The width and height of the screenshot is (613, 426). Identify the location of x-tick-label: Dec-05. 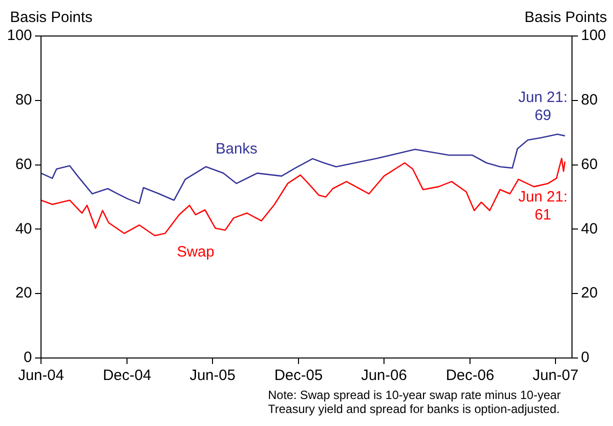
(298, 375).